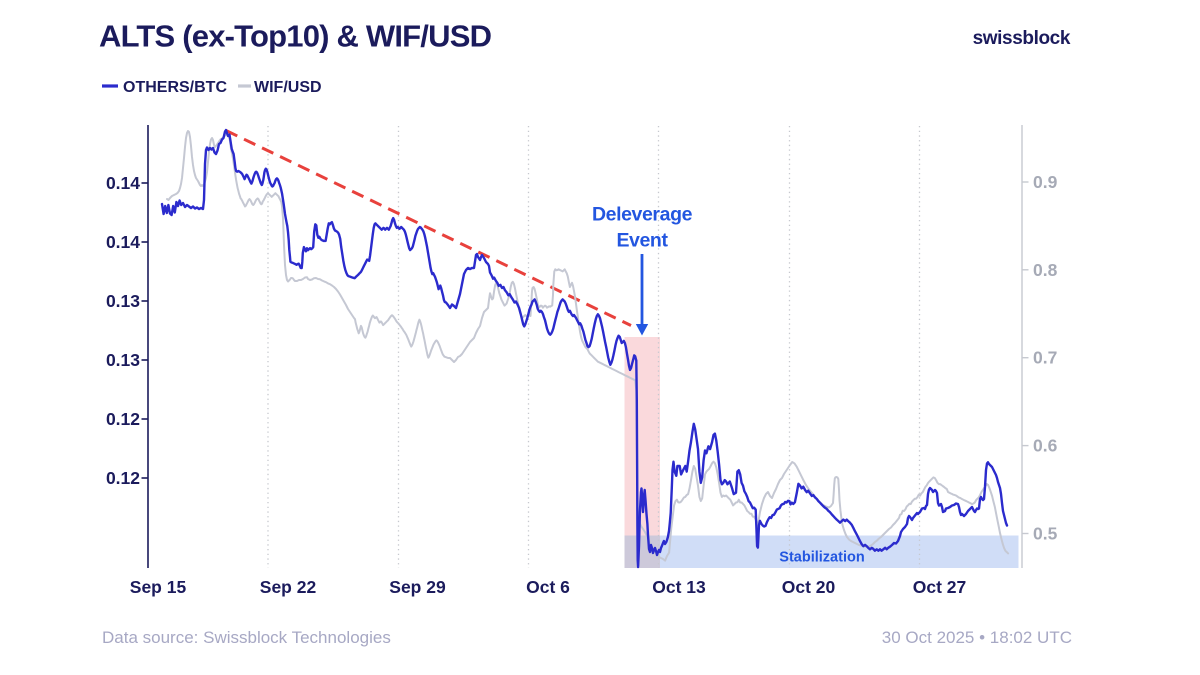  I want to click on svg-text:Data source: Swissblock Techno: Data source: Swissblock Technologies, so click(246, 637).